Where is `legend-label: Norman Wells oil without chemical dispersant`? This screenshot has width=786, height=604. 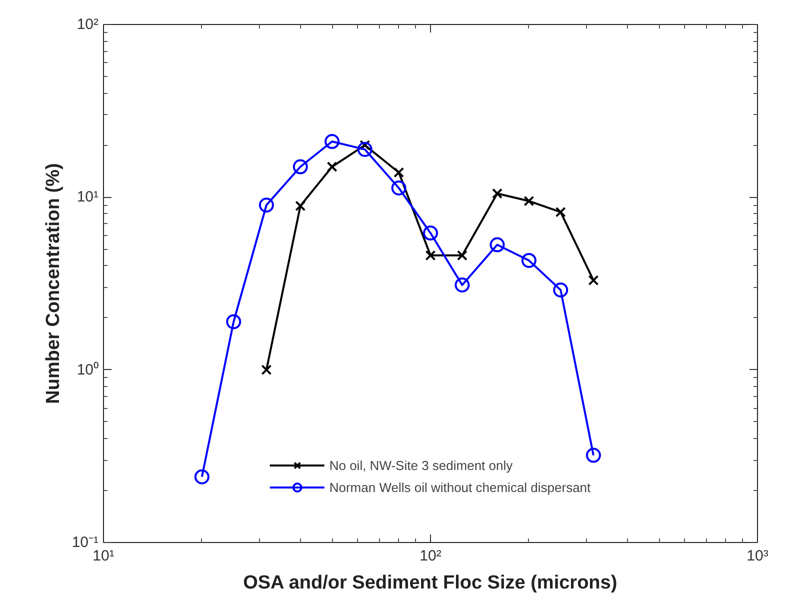
legend-label: Norman Wells oil without chemical dispersant is located at coordinates (460, 487).